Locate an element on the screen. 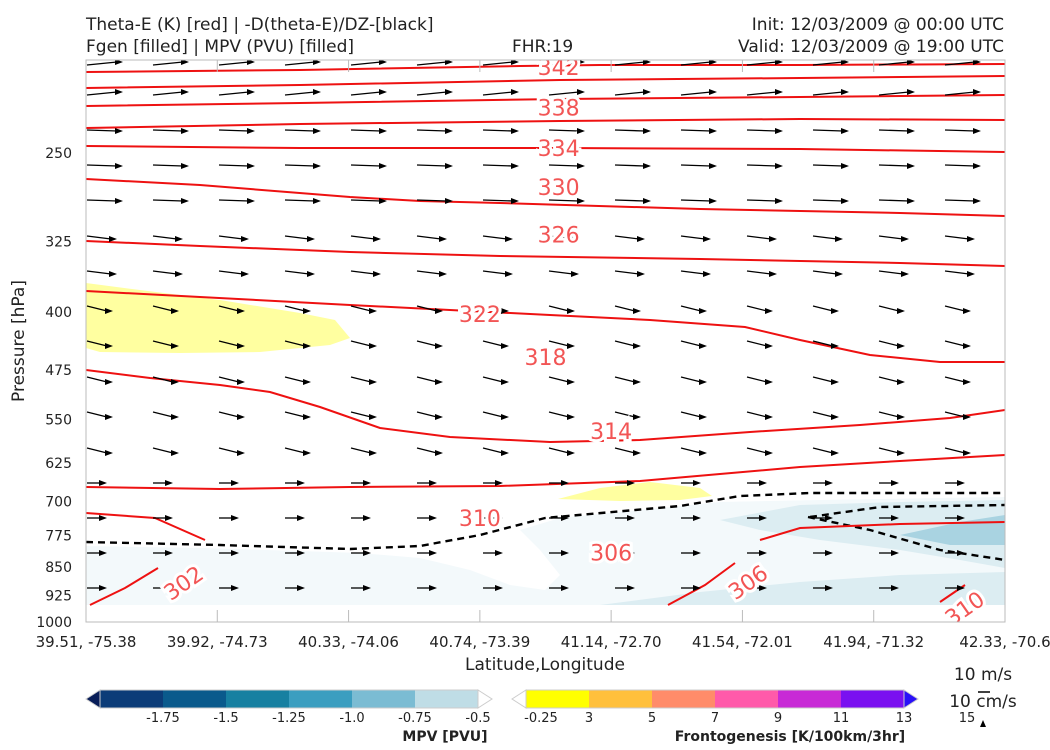 The image size is (1050, 750). y-axis-label: Pressure [hPa] is located at coordinates (19, 341).